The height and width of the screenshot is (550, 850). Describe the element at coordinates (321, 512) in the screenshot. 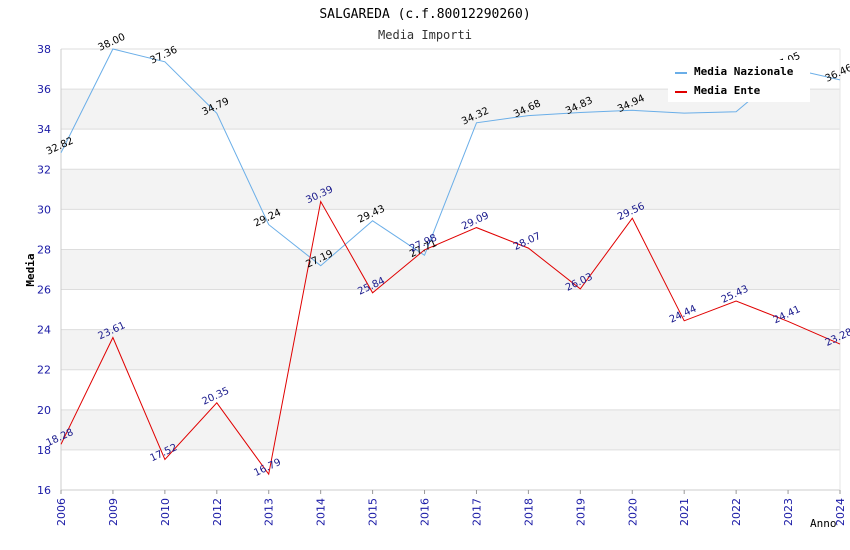

I see `x-tick-label: 2014` at that location.